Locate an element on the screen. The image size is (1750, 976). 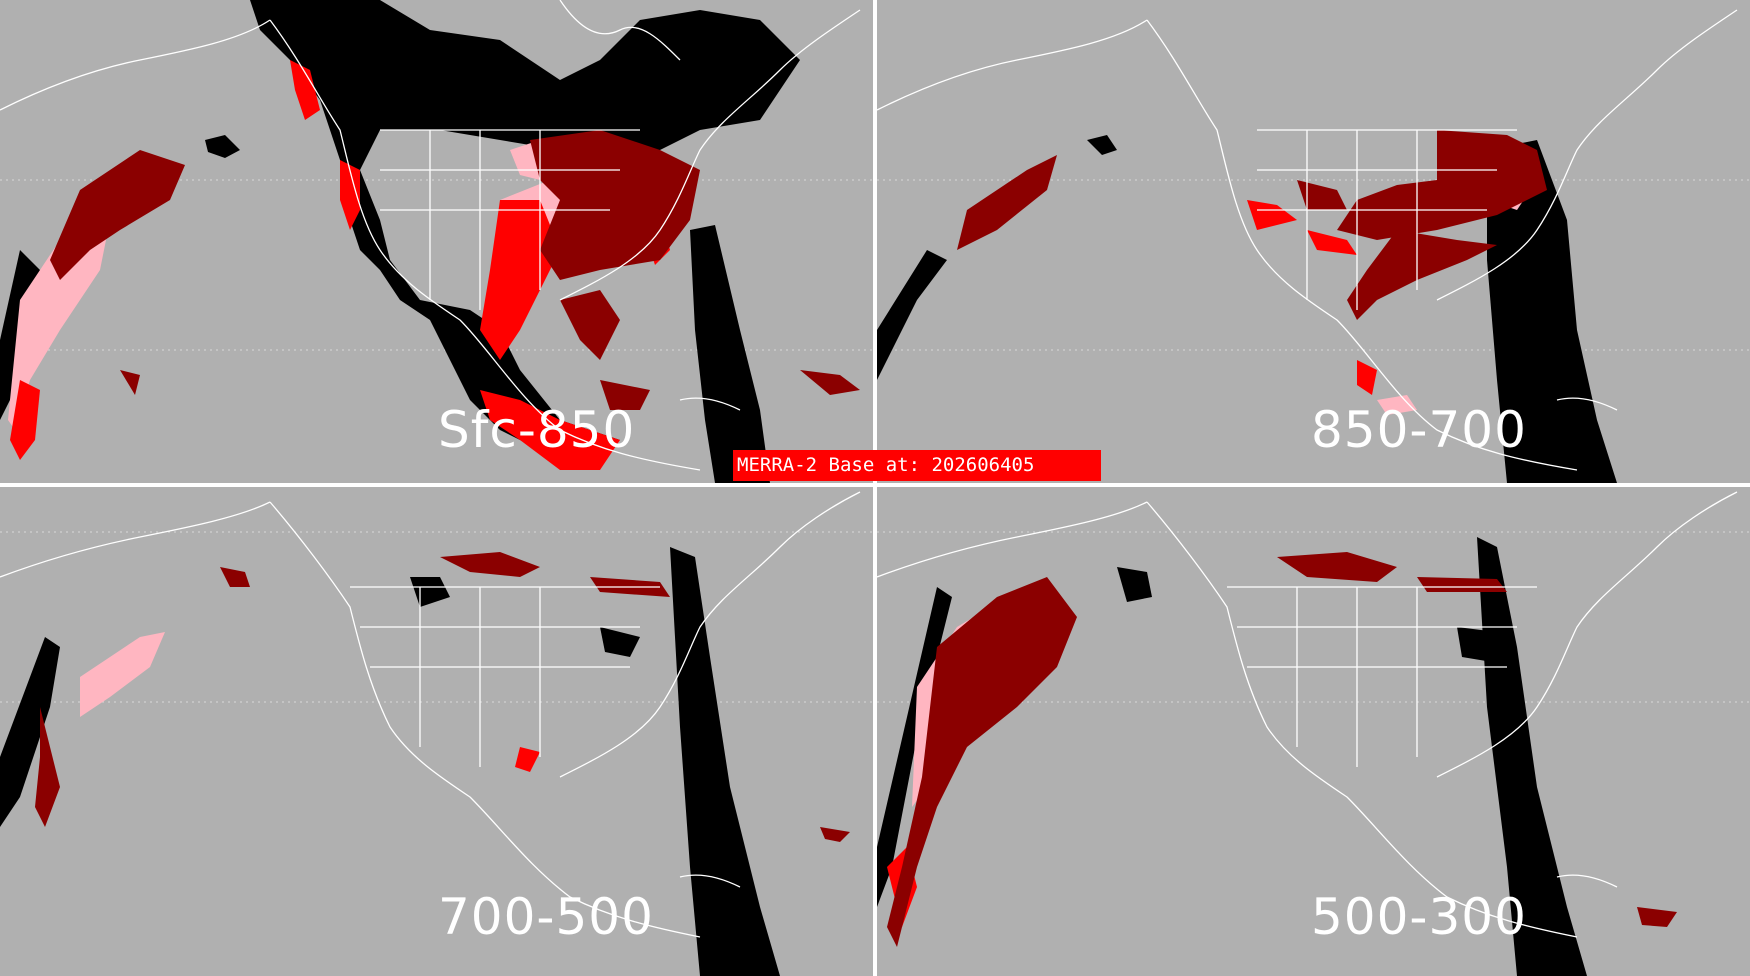
pressure-layer-label: 500-300 is located at coordinates (1419, 917).